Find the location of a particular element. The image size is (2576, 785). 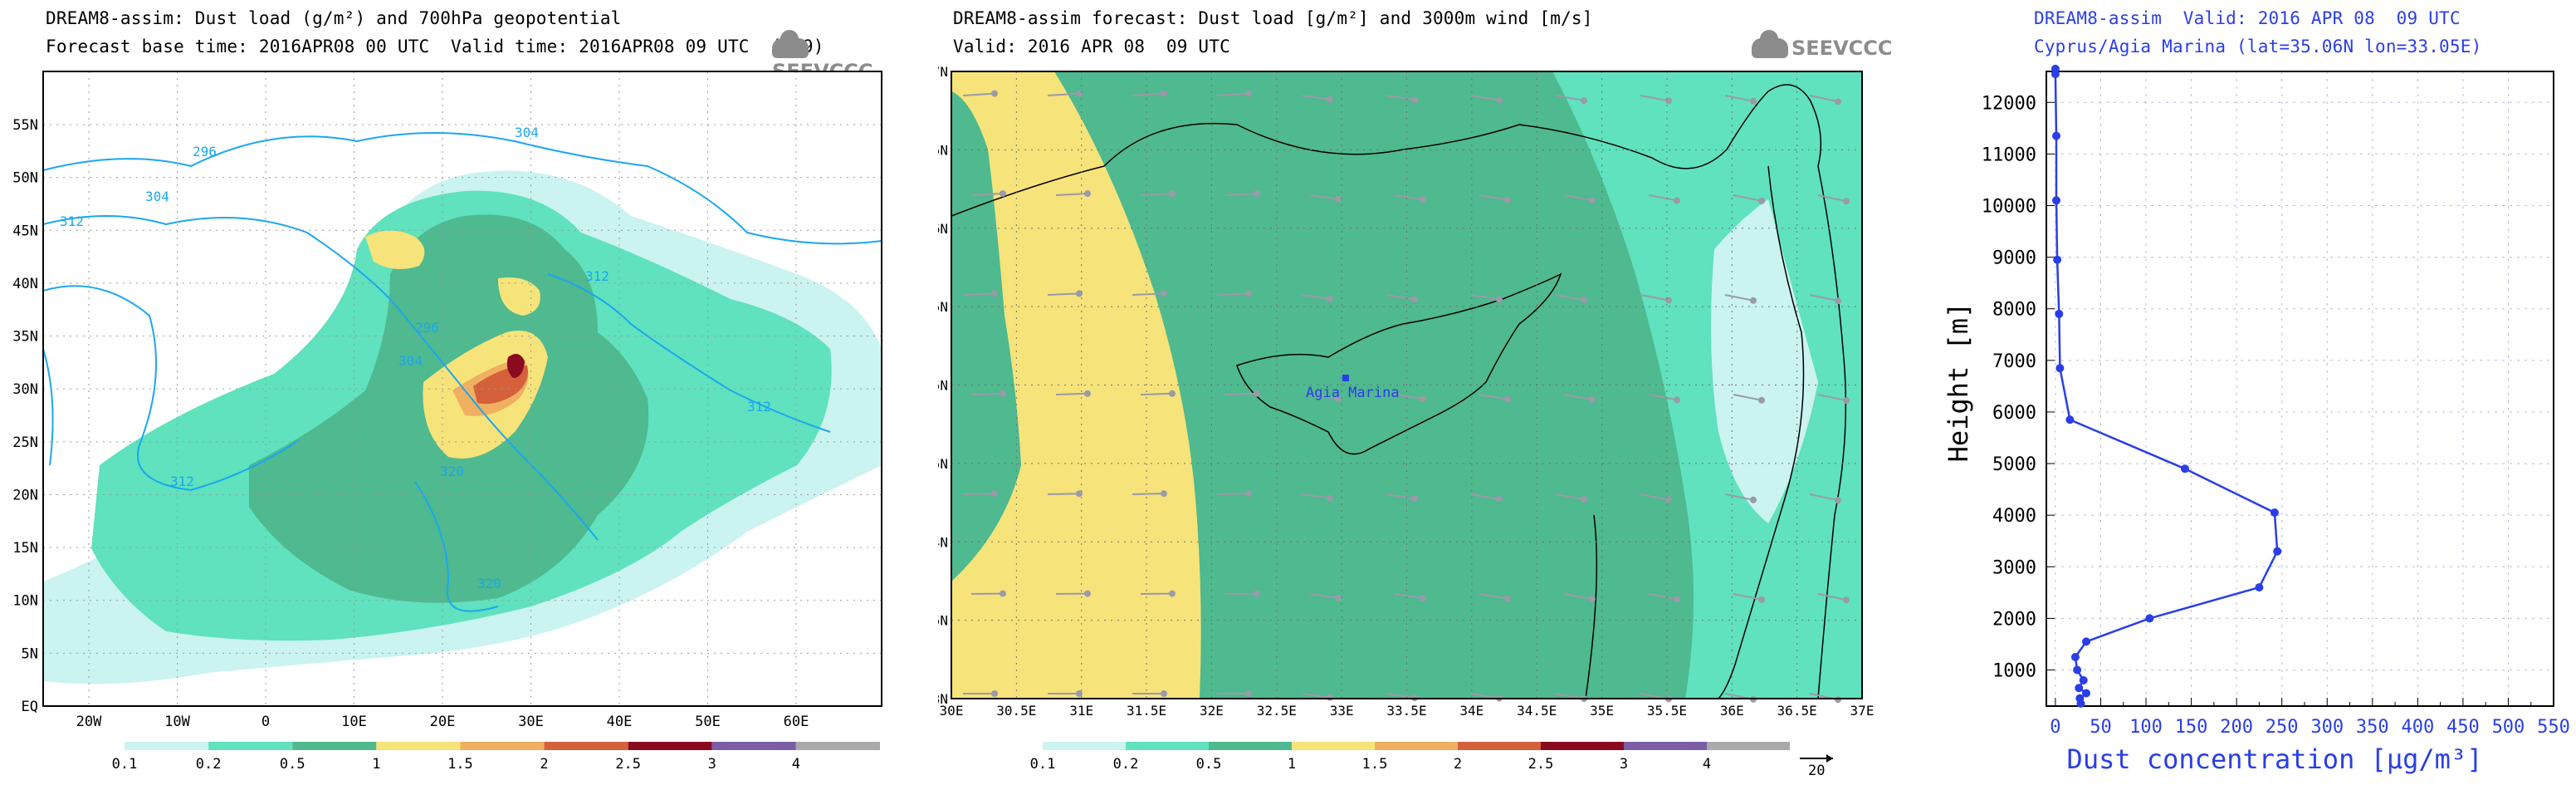

profile-y-tick-label: 4000 is located at coordinates (2014, 516).